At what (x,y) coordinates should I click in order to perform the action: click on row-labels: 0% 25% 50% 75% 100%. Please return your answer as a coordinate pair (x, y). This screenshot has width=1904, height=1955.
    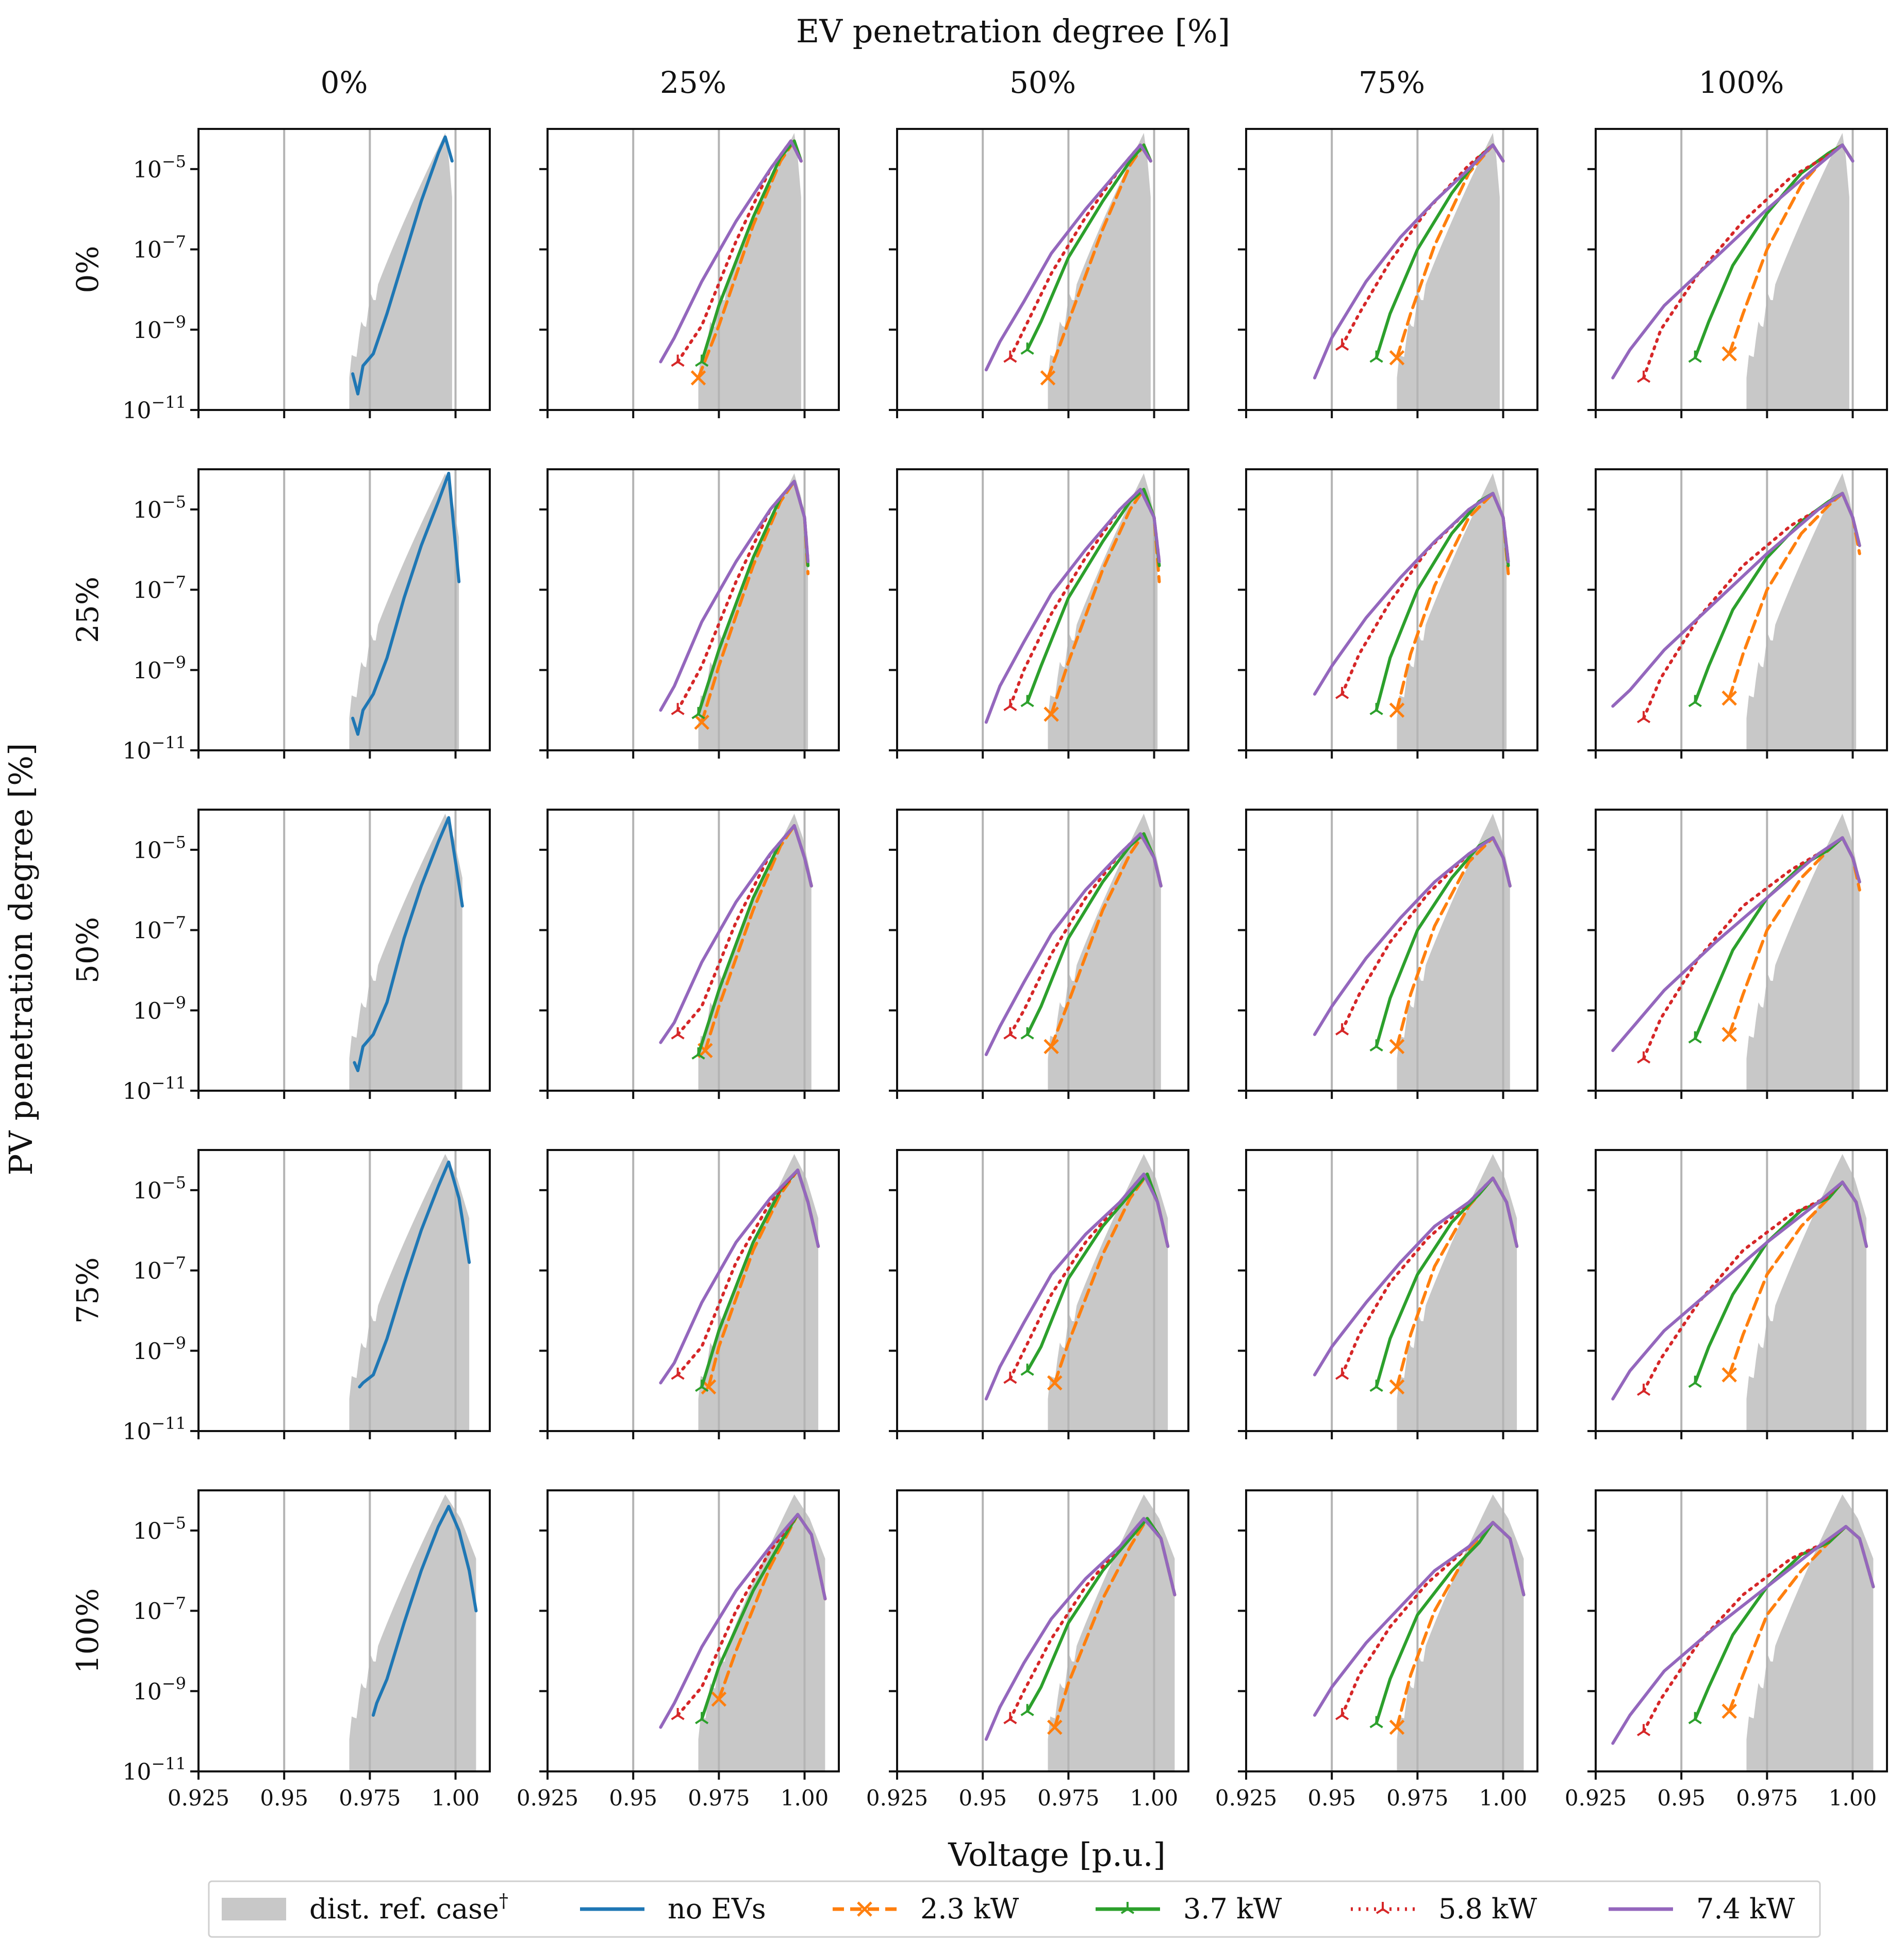
    Looking at the image, I should click on (87, 959).